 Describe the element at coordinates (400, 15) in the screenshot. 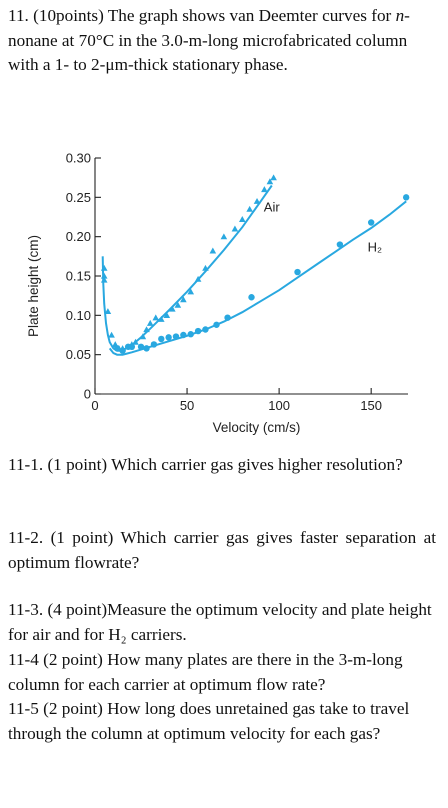

I see `intro-n-italic: n` at that location.